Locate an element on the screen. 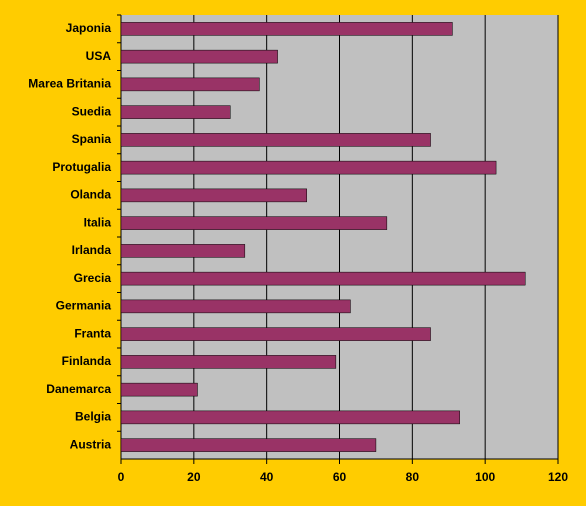 This screenshot has width=586, height=506. x-tick-label: 80 is located at coordinates (413, 477).